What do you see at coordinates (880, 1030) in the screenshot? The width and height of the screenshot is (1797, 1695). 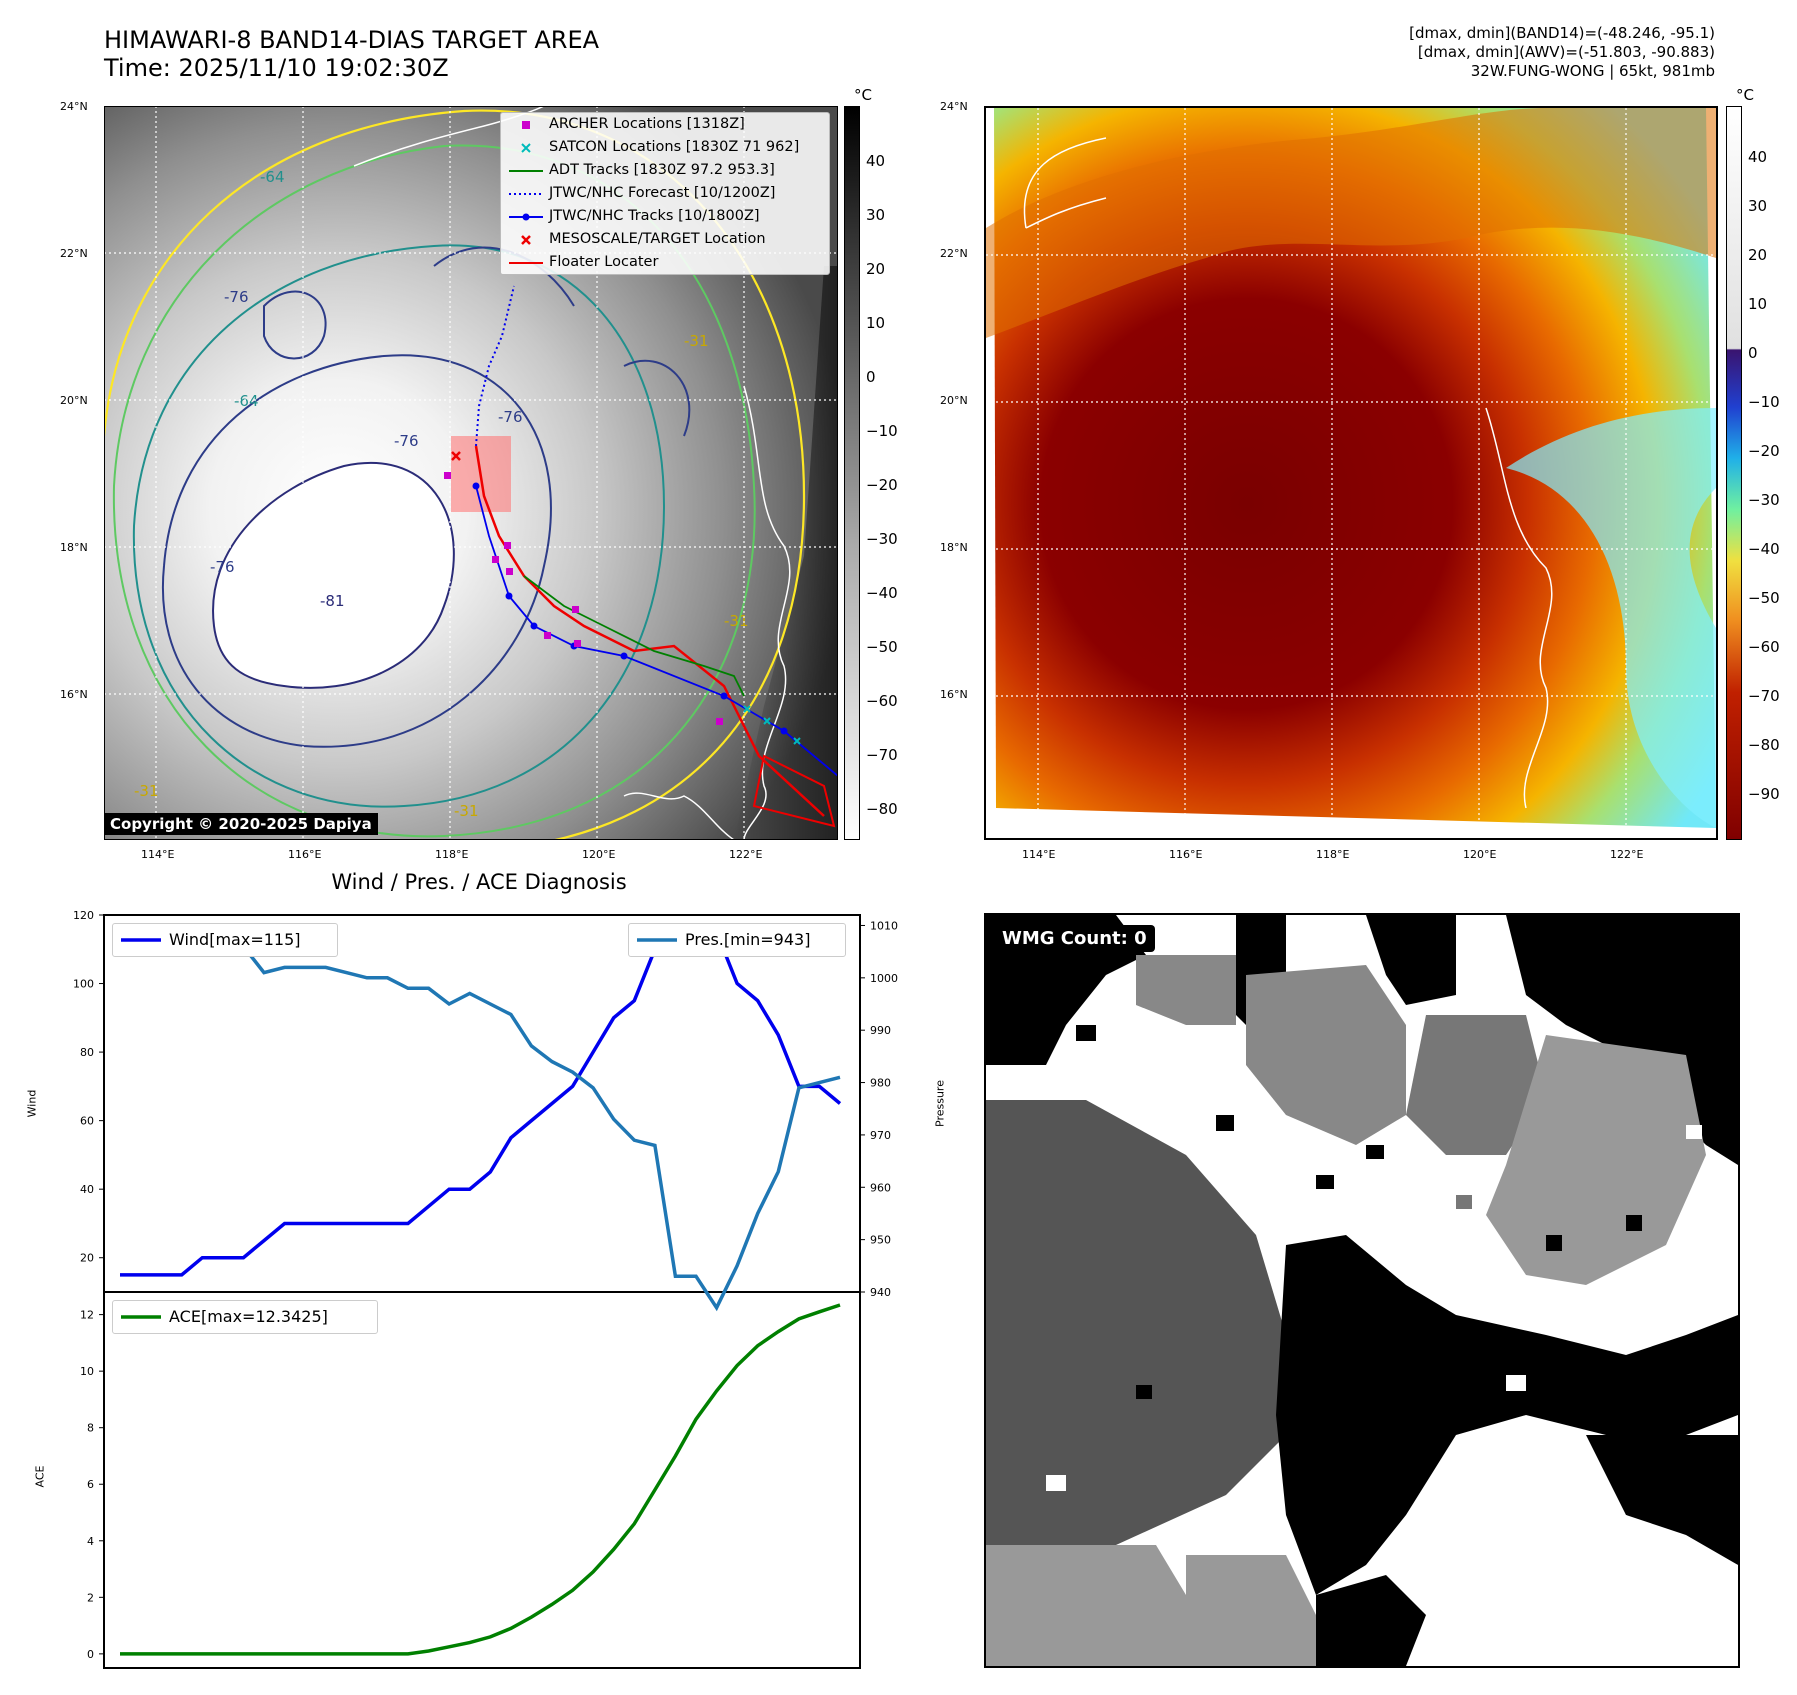 I see `axis-tick-label: 990` at bounding box center [880, 1030].